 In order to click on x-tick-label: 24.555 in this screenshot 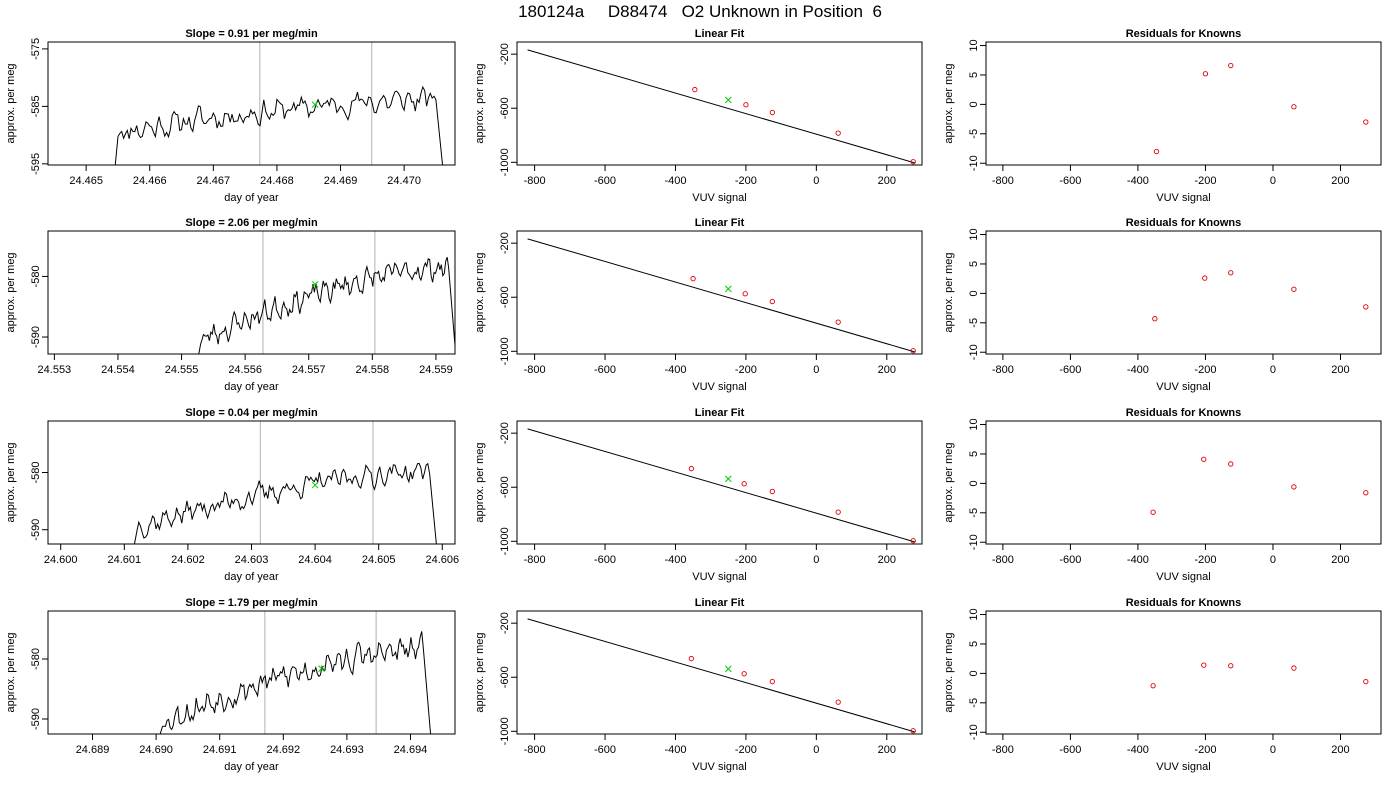, I will do `click(182, 370)`.